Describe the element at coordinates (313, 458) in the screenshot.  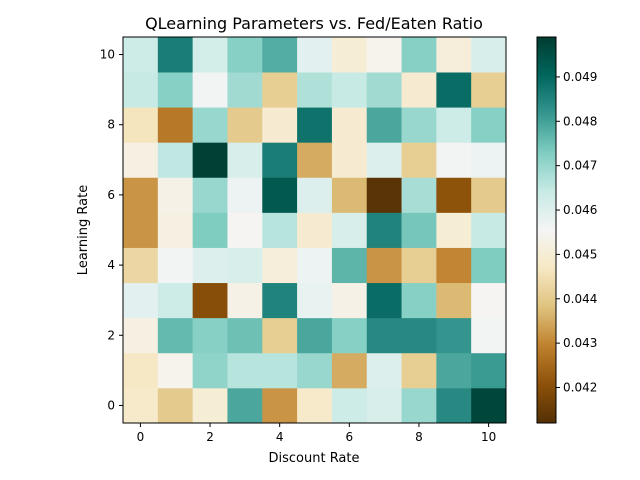
I see `x-axis-label: Discount Rate` at that location.